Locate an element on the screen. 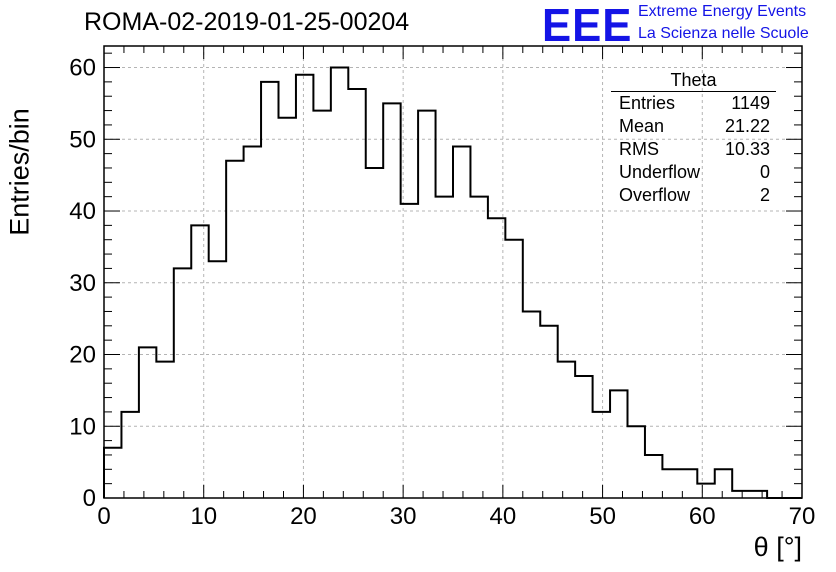 Image resolution: width=836 pixels, height=572 pixels. x-tick-label: 30 is located at coordinates (403, 516).